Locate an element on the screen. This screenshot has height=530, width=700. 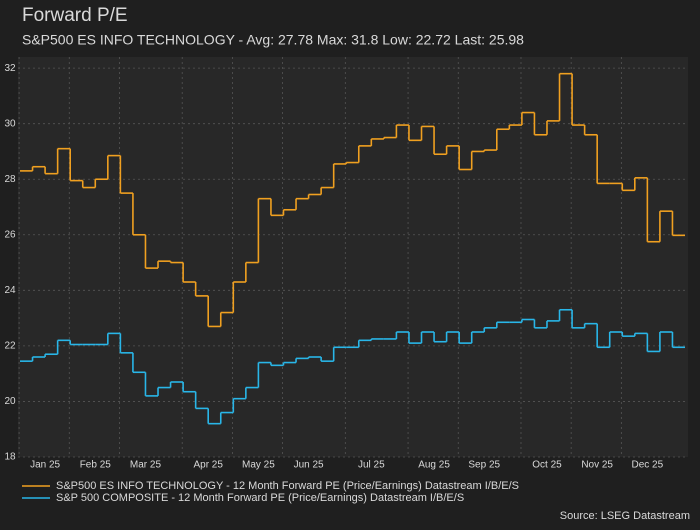
x-tick-label: Feb 25 is located at coordinates (96, 465).